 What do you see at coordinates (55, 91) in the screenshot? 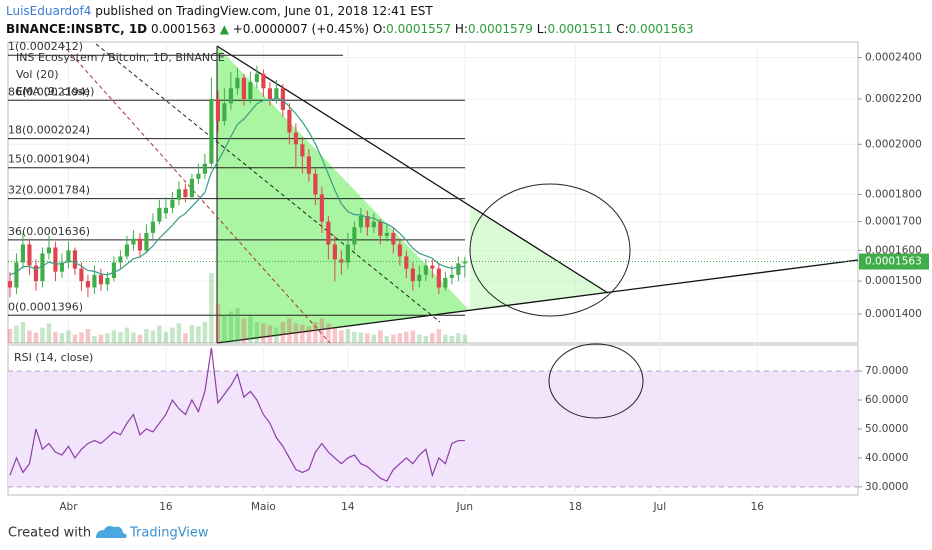
I see `legend-ema: EMA (9, close)` at bounding box center [55, 91].